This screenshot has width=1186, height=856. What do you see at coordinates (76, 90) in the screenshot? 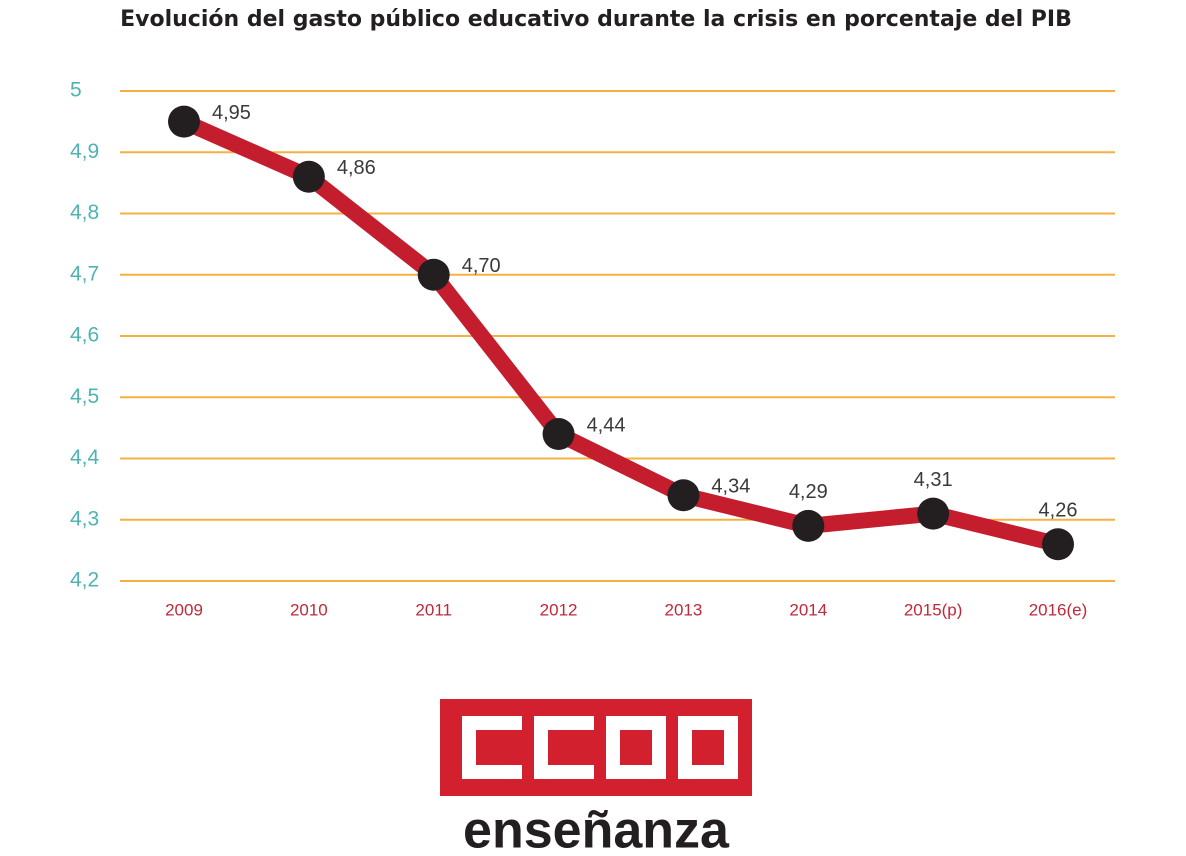
I see `y-tick-label: 5` at bounding box center [76, 90].